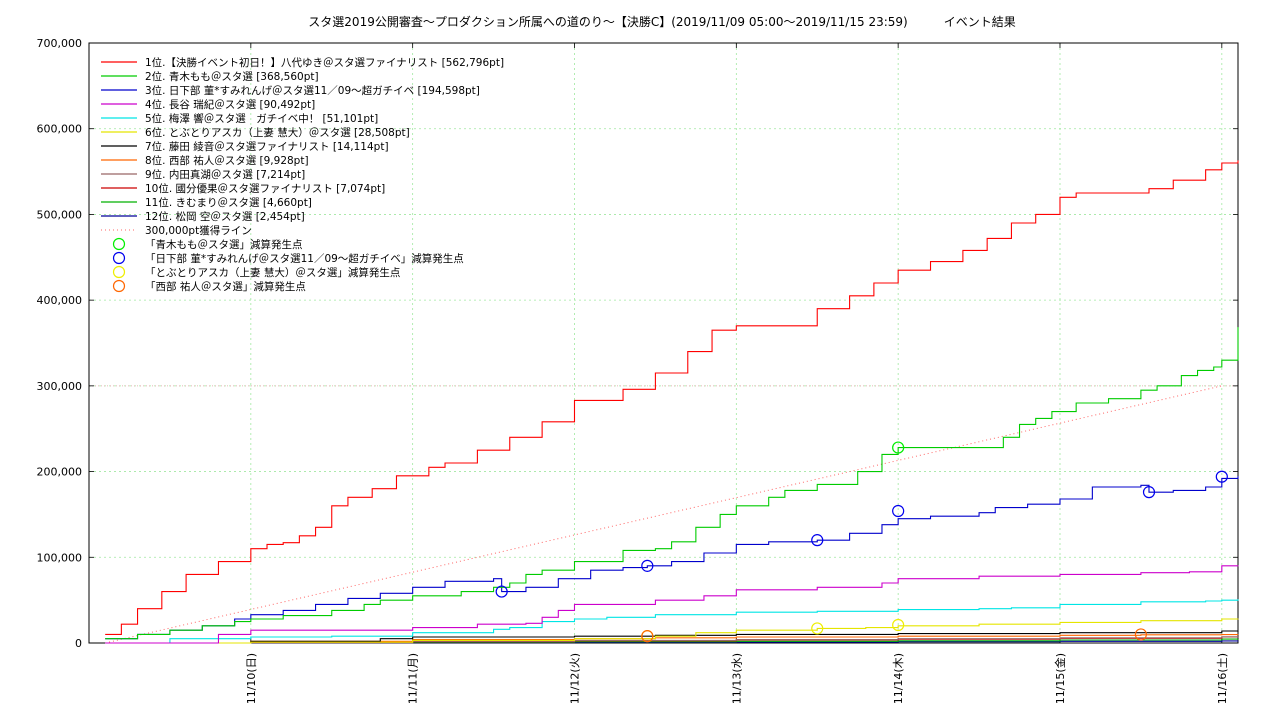  What do you see at coordinates (60, 43) in the screenshot?
I see `y-tick-label: 700,000` at bounding box center [60, 43].